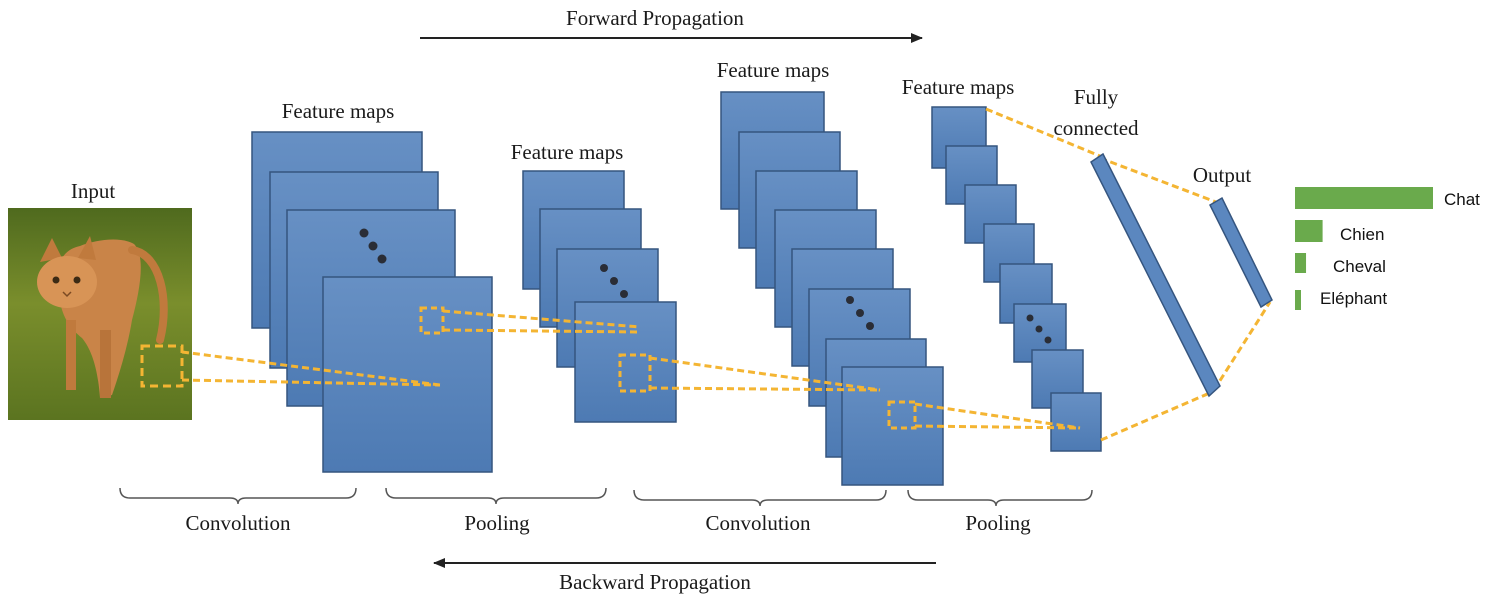 The width and height of the screenshot is (1496, 606). I want to click on stage-label-convolution-2: Convolution, so click(758, 523).